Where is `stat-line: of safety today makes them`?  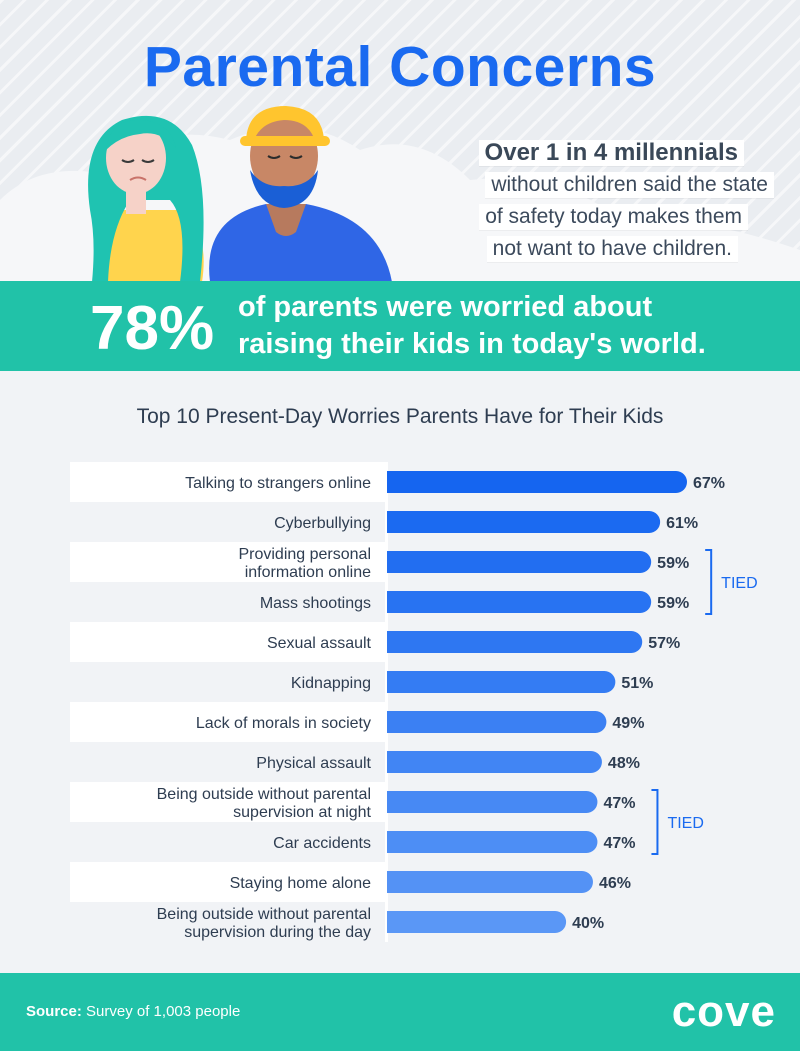
stat-line: of safety today makes them is located at coordinates (613, 217).